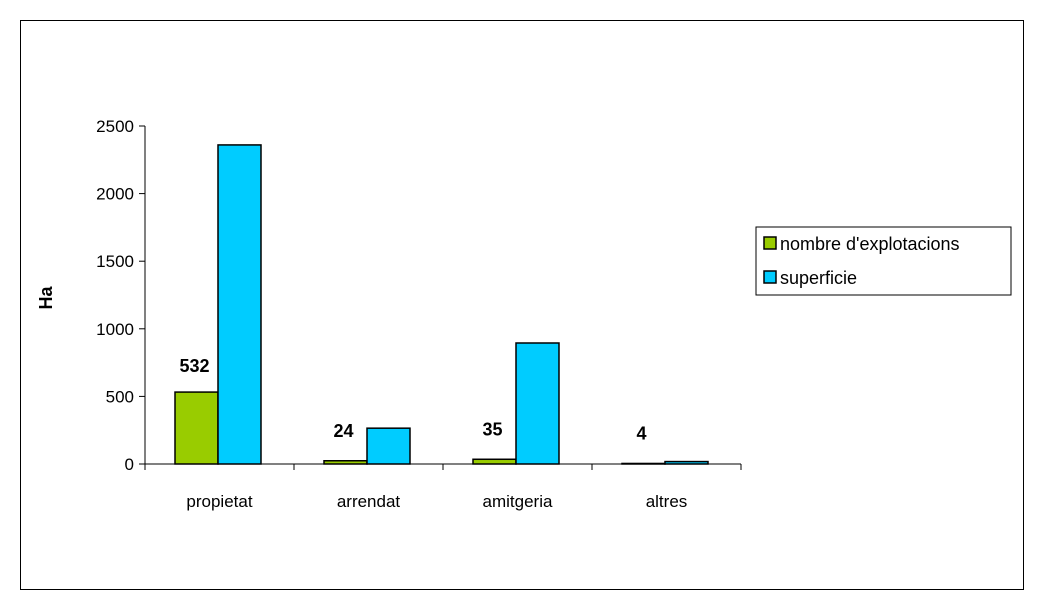 The height and width of the screenshot is (603, 1046). Describe the element at coordinates (343, 431) in the screenshot. I see `data-label-1: 24` at that location.